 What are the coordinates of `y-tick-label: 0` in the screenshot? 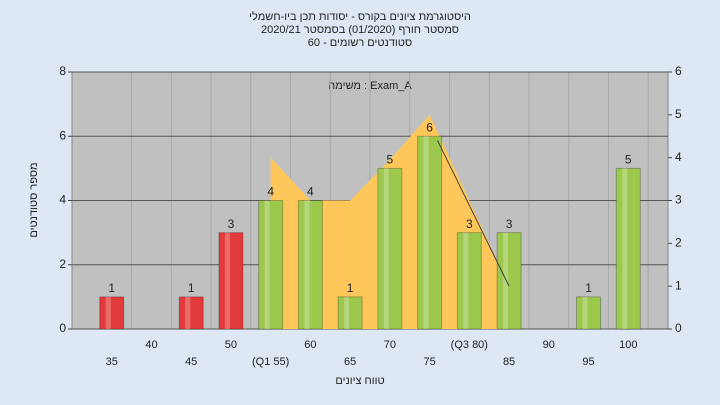 It's located at (62, 328).